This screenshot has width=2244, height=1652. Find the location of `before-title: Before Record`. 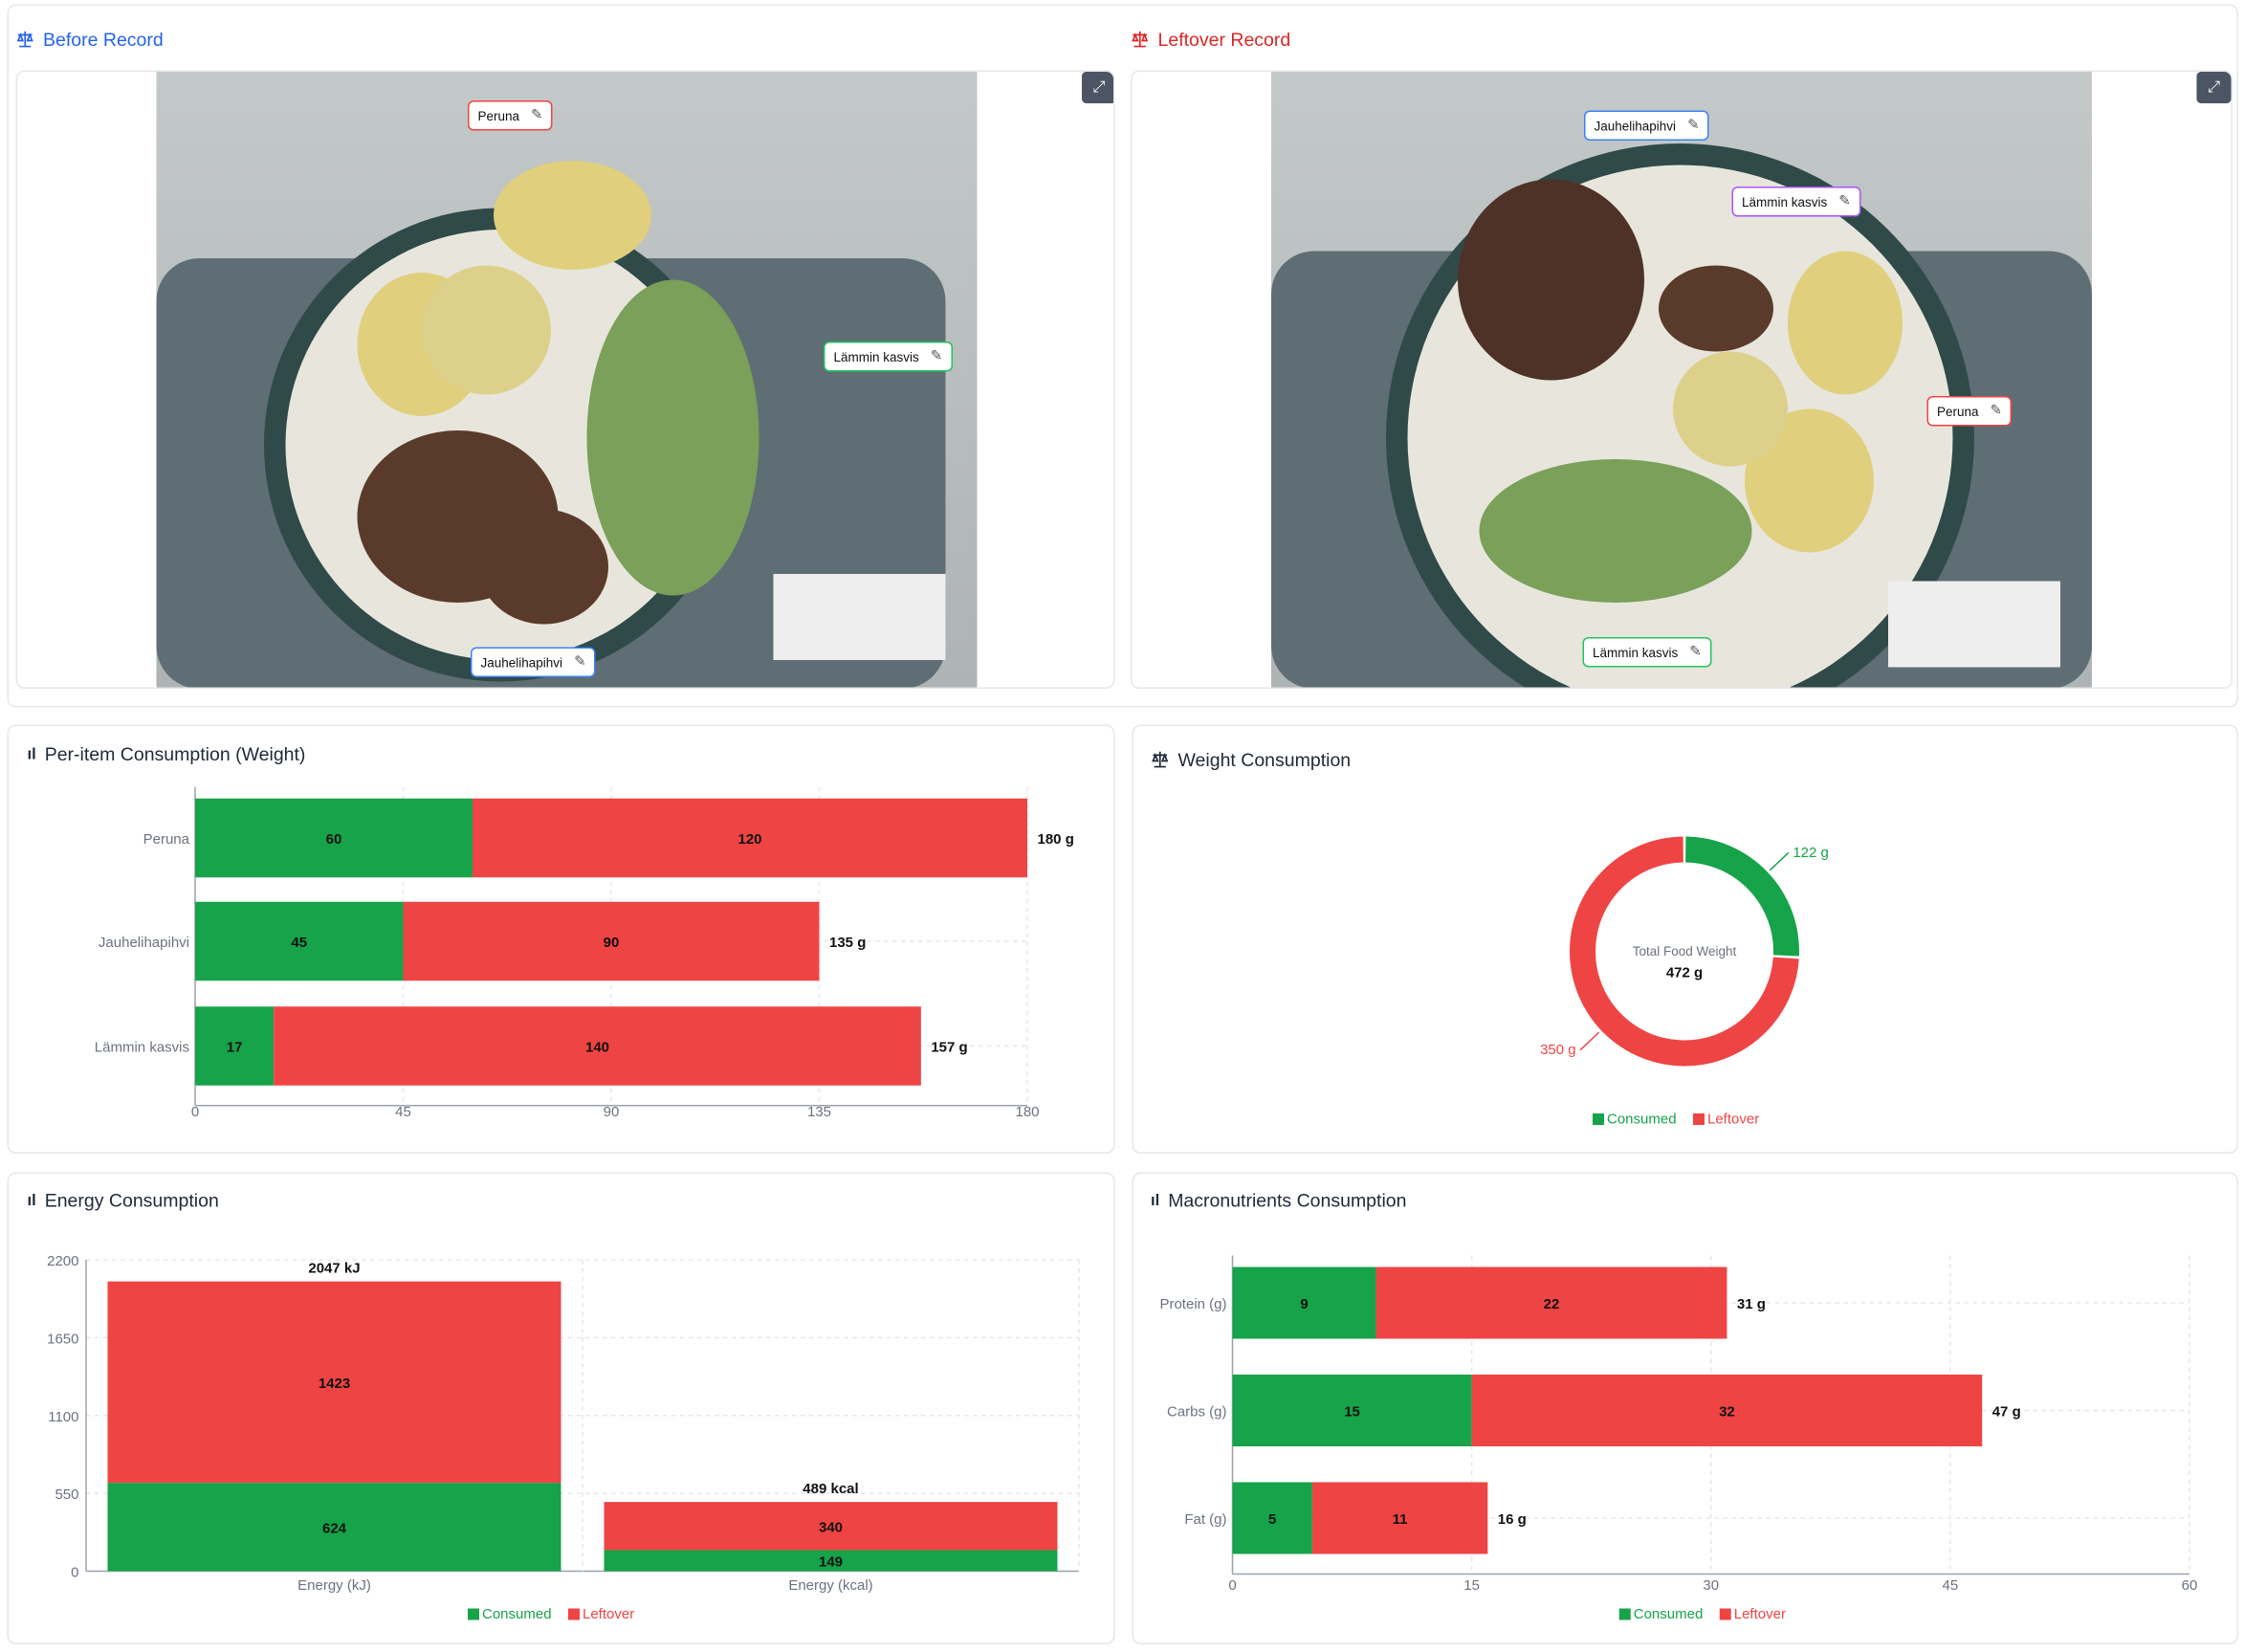

before-title: Before Record is located at coordinates (90, 40).